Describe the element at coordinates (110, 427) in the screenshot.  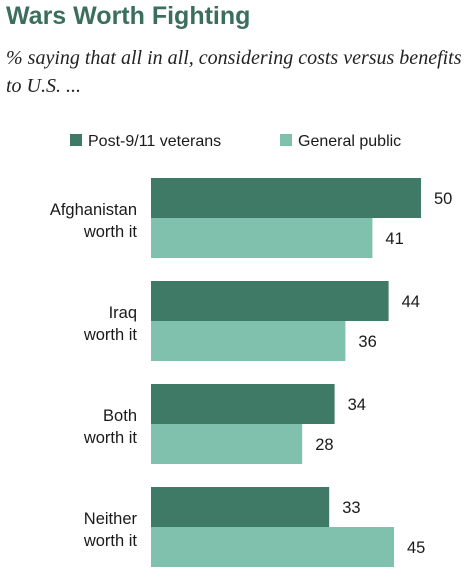
I see `category-label-3: Both worth it` at that location.